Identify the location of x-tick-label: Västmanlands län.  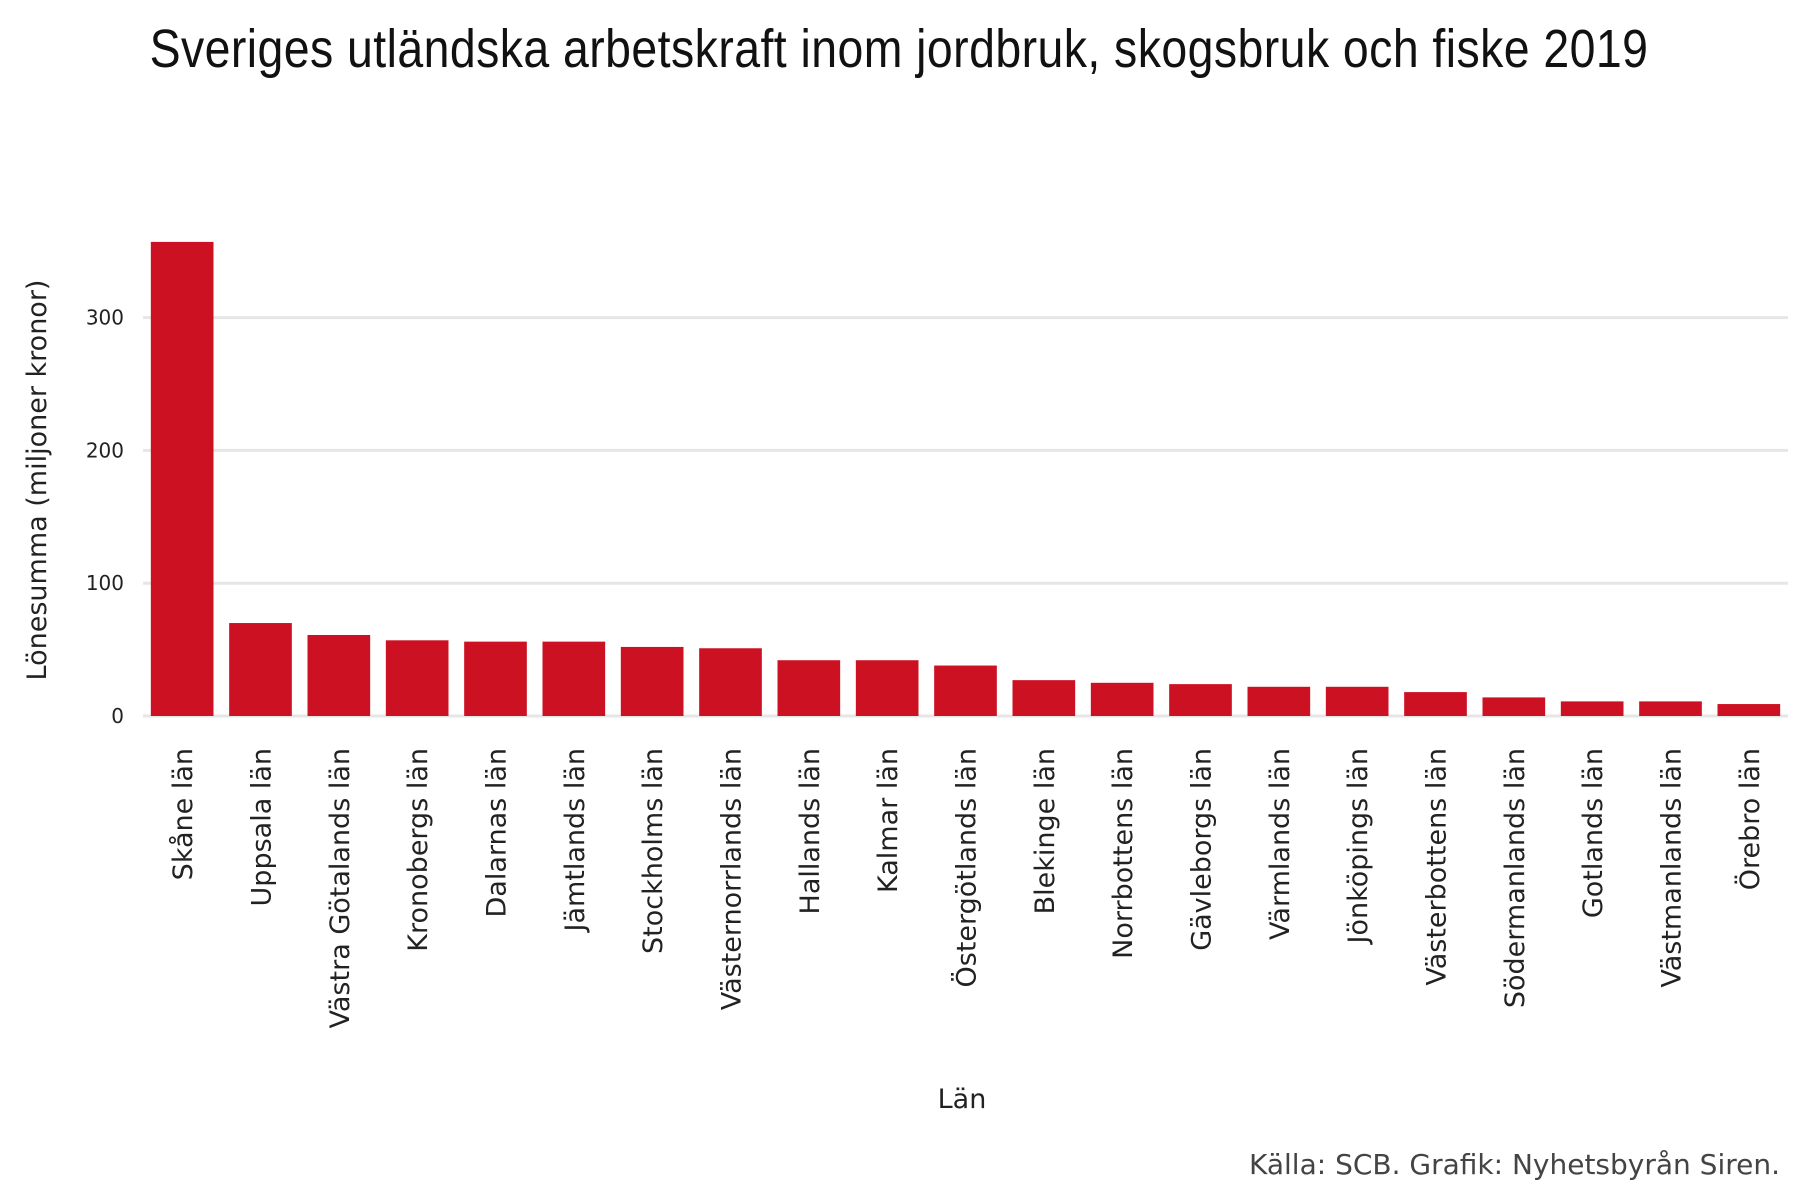
(1672, 868).